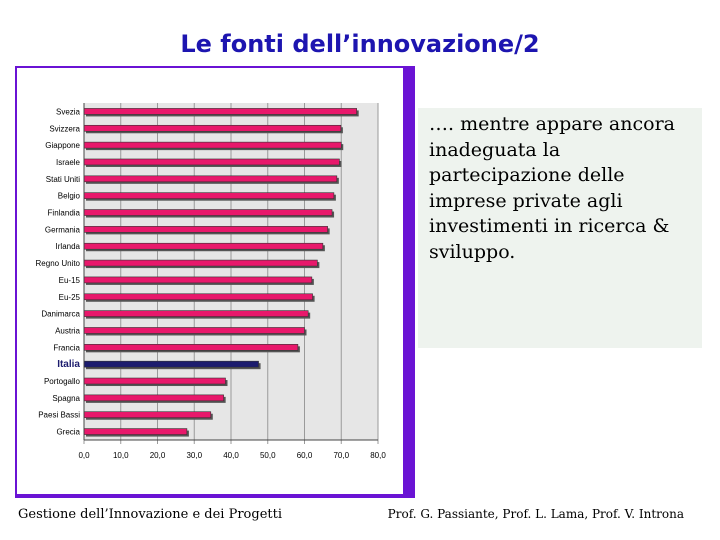  Describe the element at coordinates (66, 347) in the screenshot. I see `category-label: Francia` at that location.